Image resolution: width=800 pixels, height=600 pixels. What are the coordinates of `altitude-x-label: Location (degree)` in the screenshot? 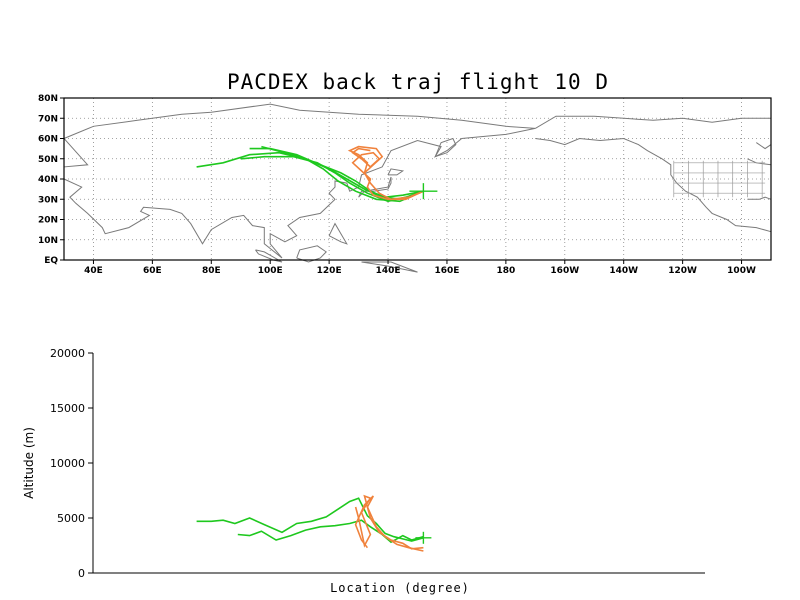 It's located at (400, 588).